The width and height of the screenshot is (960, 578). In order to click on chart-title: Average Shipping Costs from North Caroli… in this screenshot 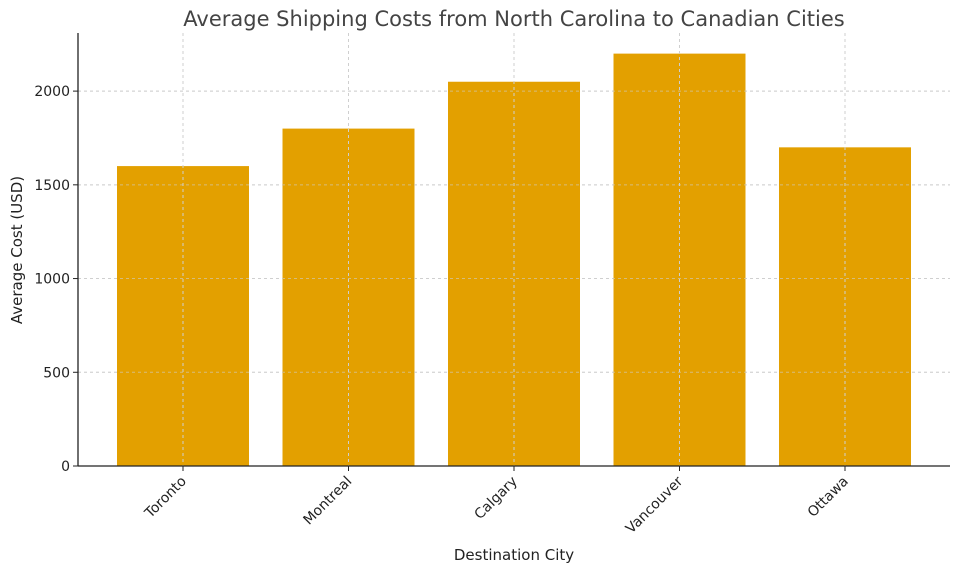, I will do `click(513, 19)`.